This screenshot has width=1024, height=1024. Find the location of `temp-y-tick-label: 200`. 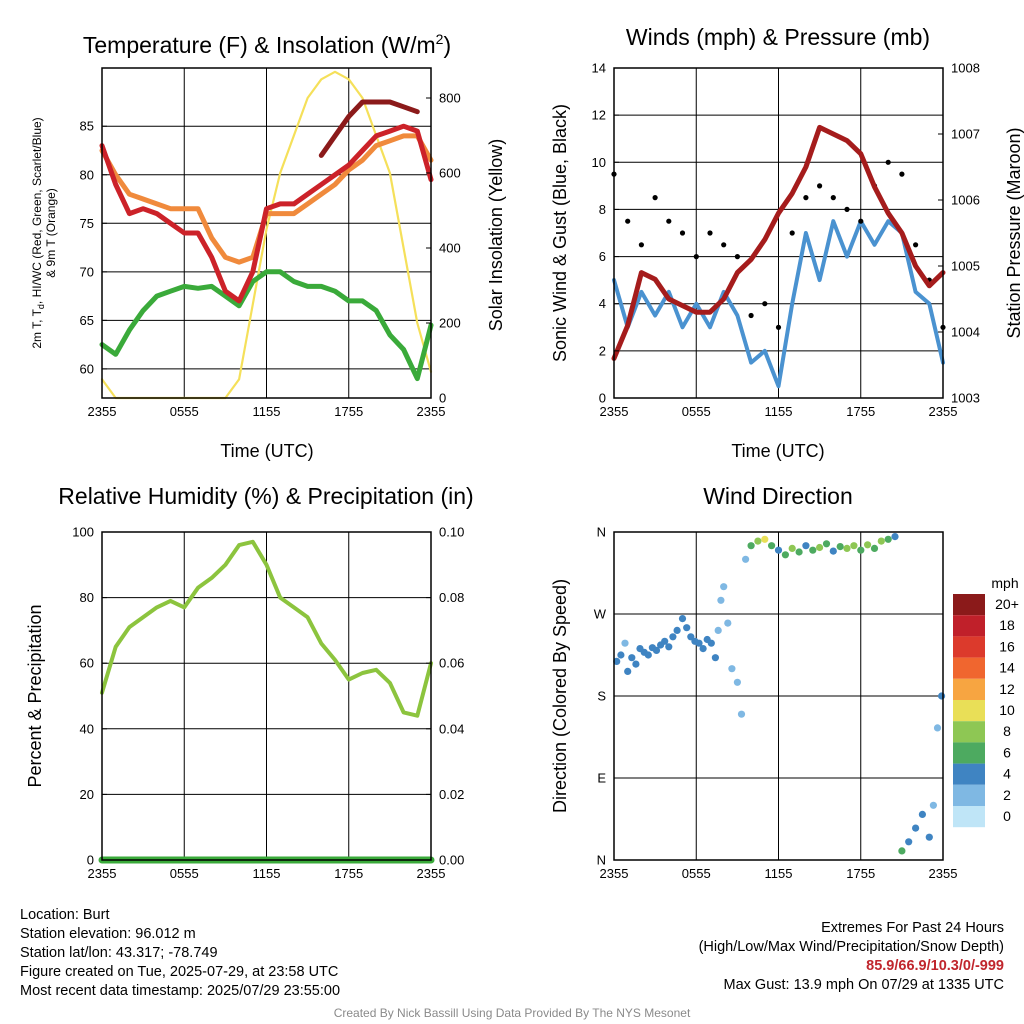

temp-y-tick-label: 200 is located at coordinates (450, 323).